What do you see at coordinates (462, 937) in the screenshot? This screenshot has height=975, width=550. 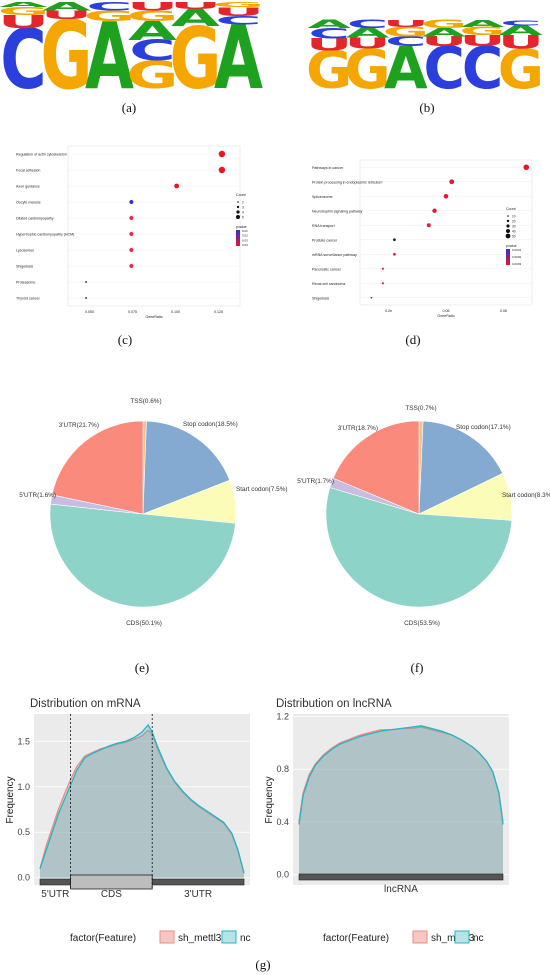 I see `legend-swatch-nc-right` at bounding box center [462, 937].